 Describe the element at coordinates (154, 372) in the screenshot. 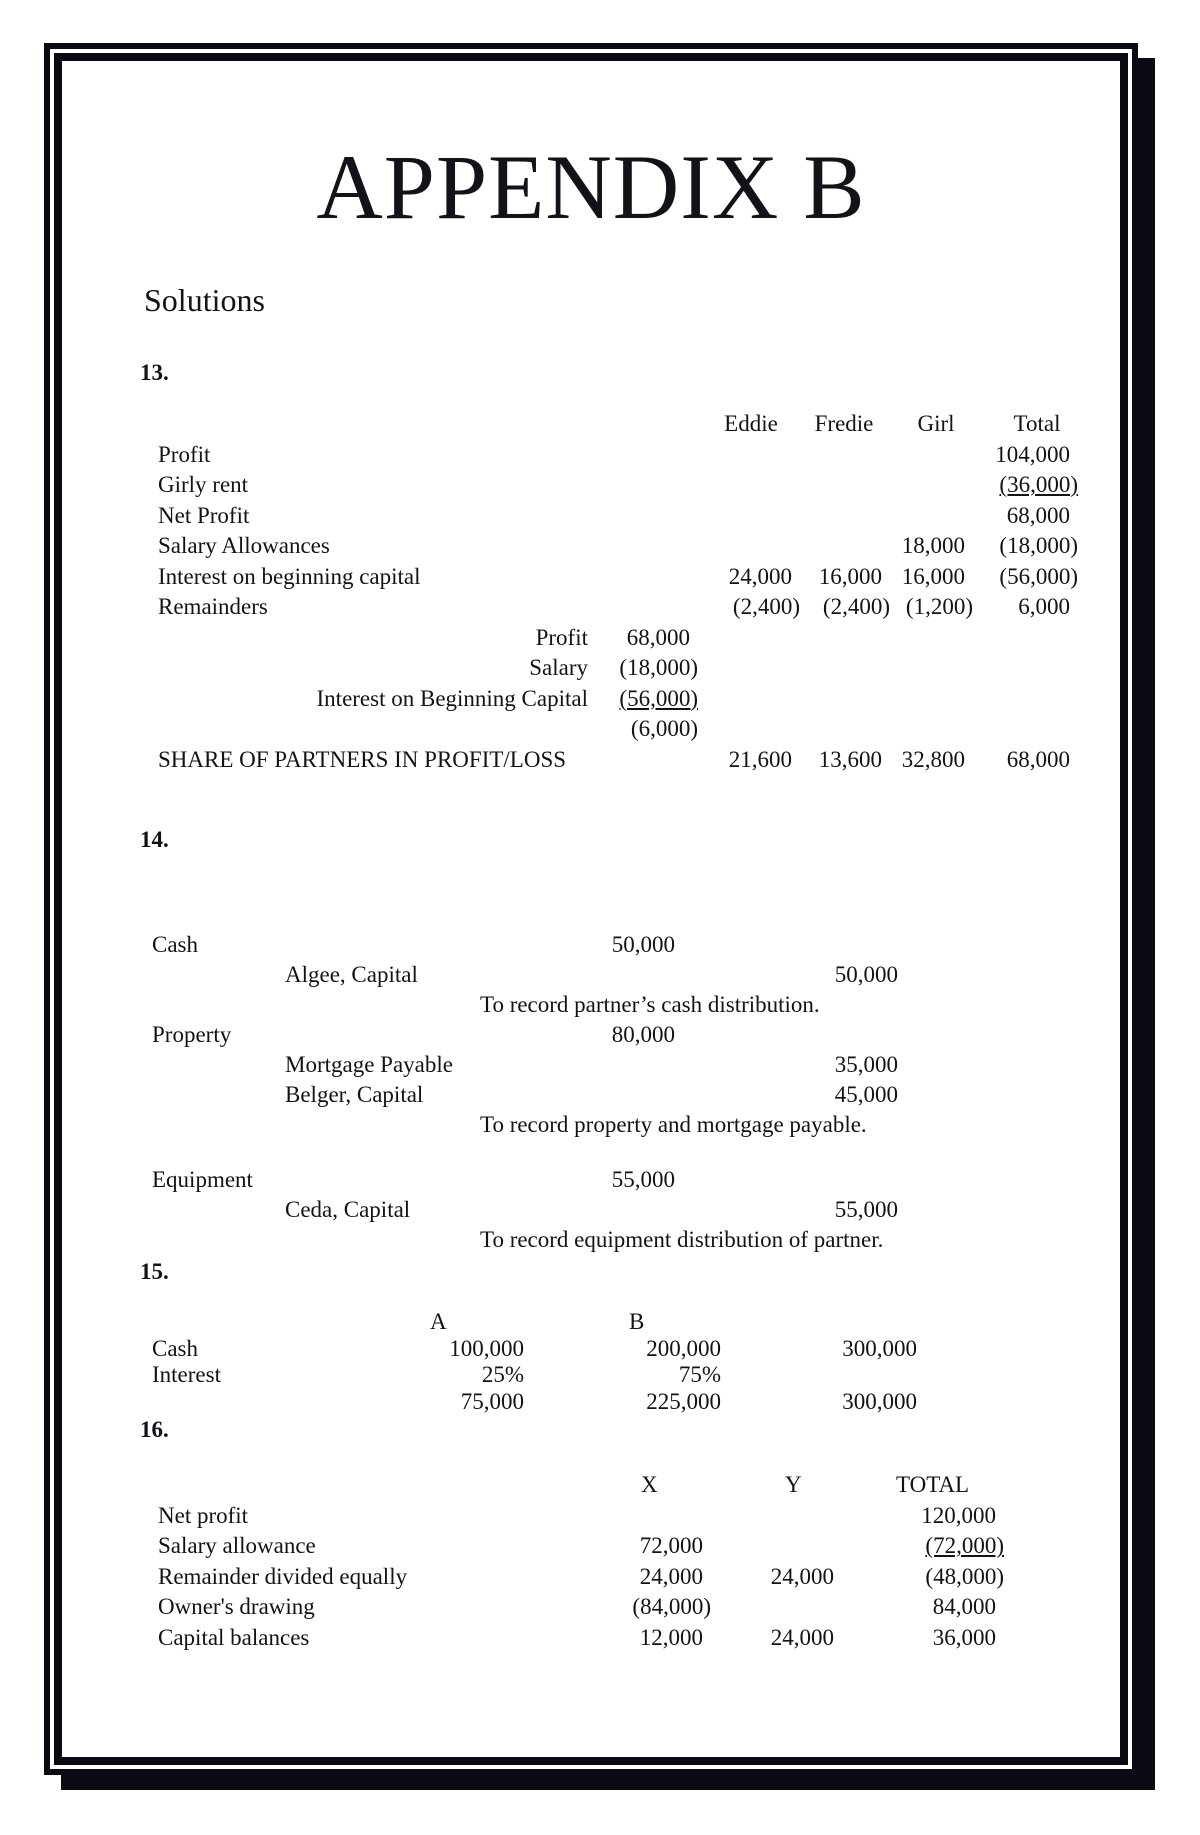

I see `problem-13-number: 13.` at that location.